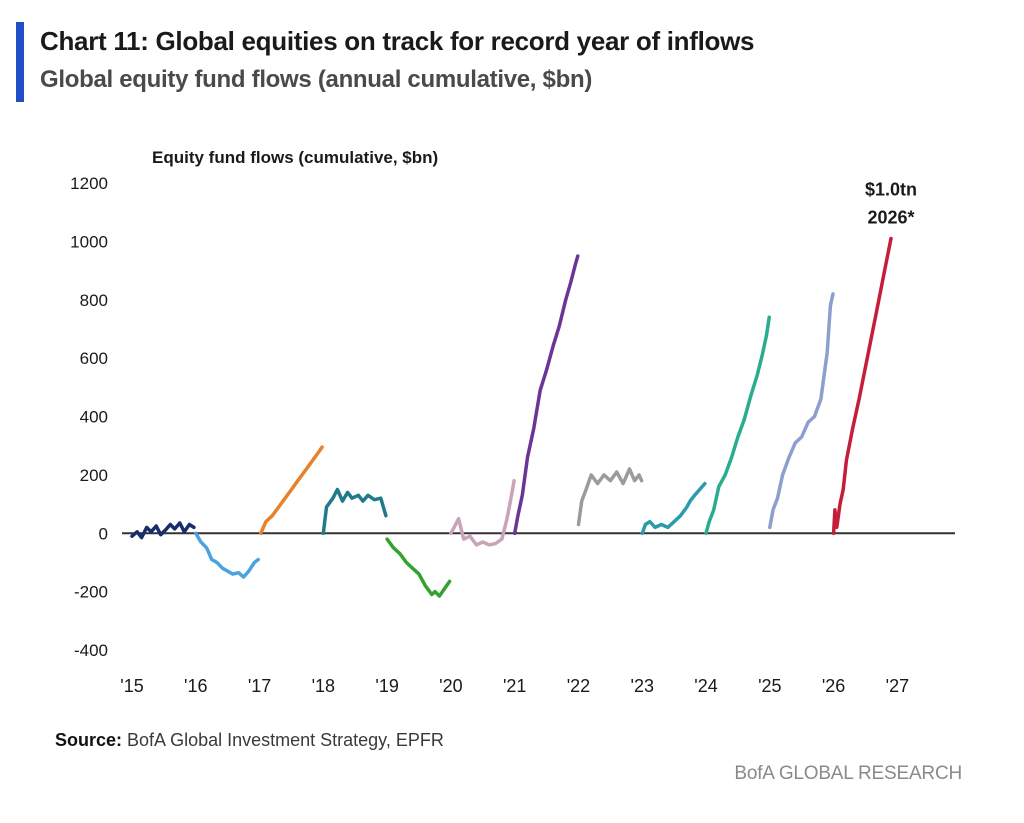  What do you see at coordinates (897, 686) in the screenshot?
I see `x-tick-label: '27` at bounding box center [897, 686].